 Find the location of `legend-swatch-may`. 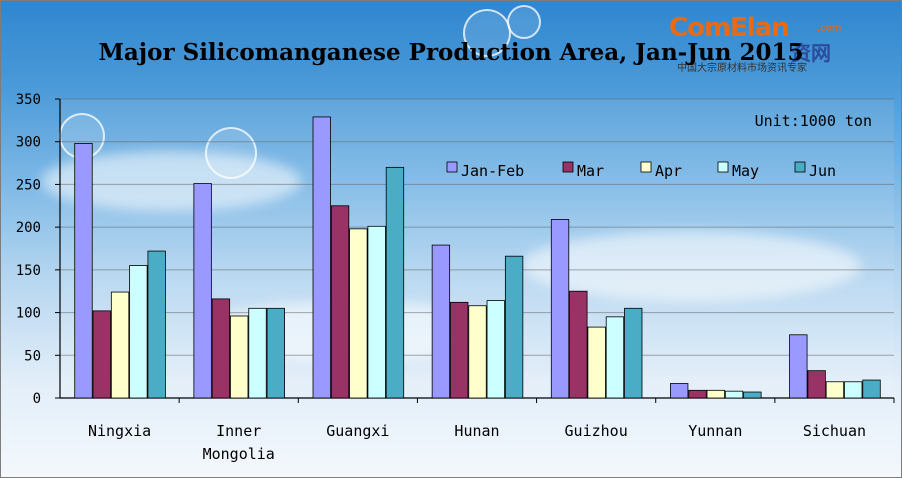

legend-swatch-may is located at coordinates (723, 167).